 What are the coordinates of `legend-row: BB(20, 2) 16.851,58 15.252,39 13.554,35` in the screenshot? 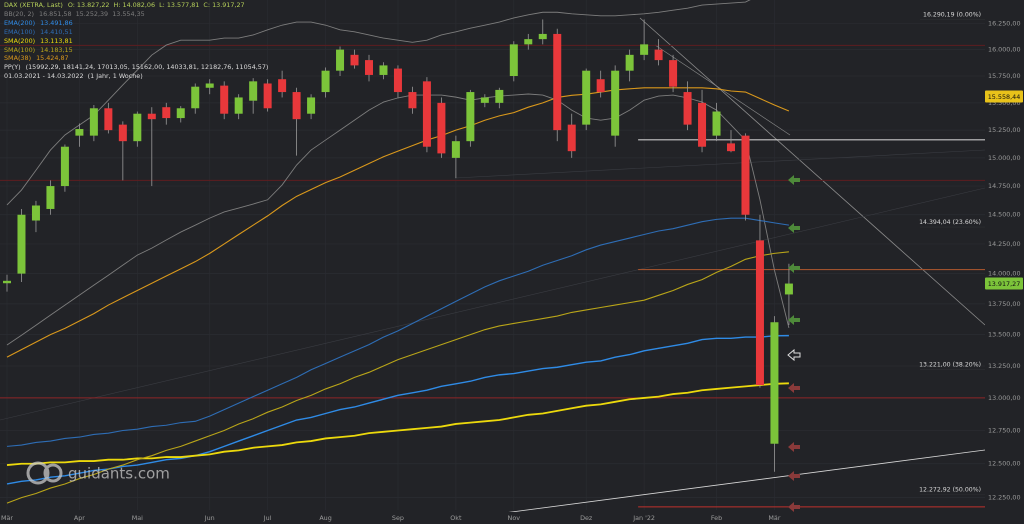 It's located at (136, 14).